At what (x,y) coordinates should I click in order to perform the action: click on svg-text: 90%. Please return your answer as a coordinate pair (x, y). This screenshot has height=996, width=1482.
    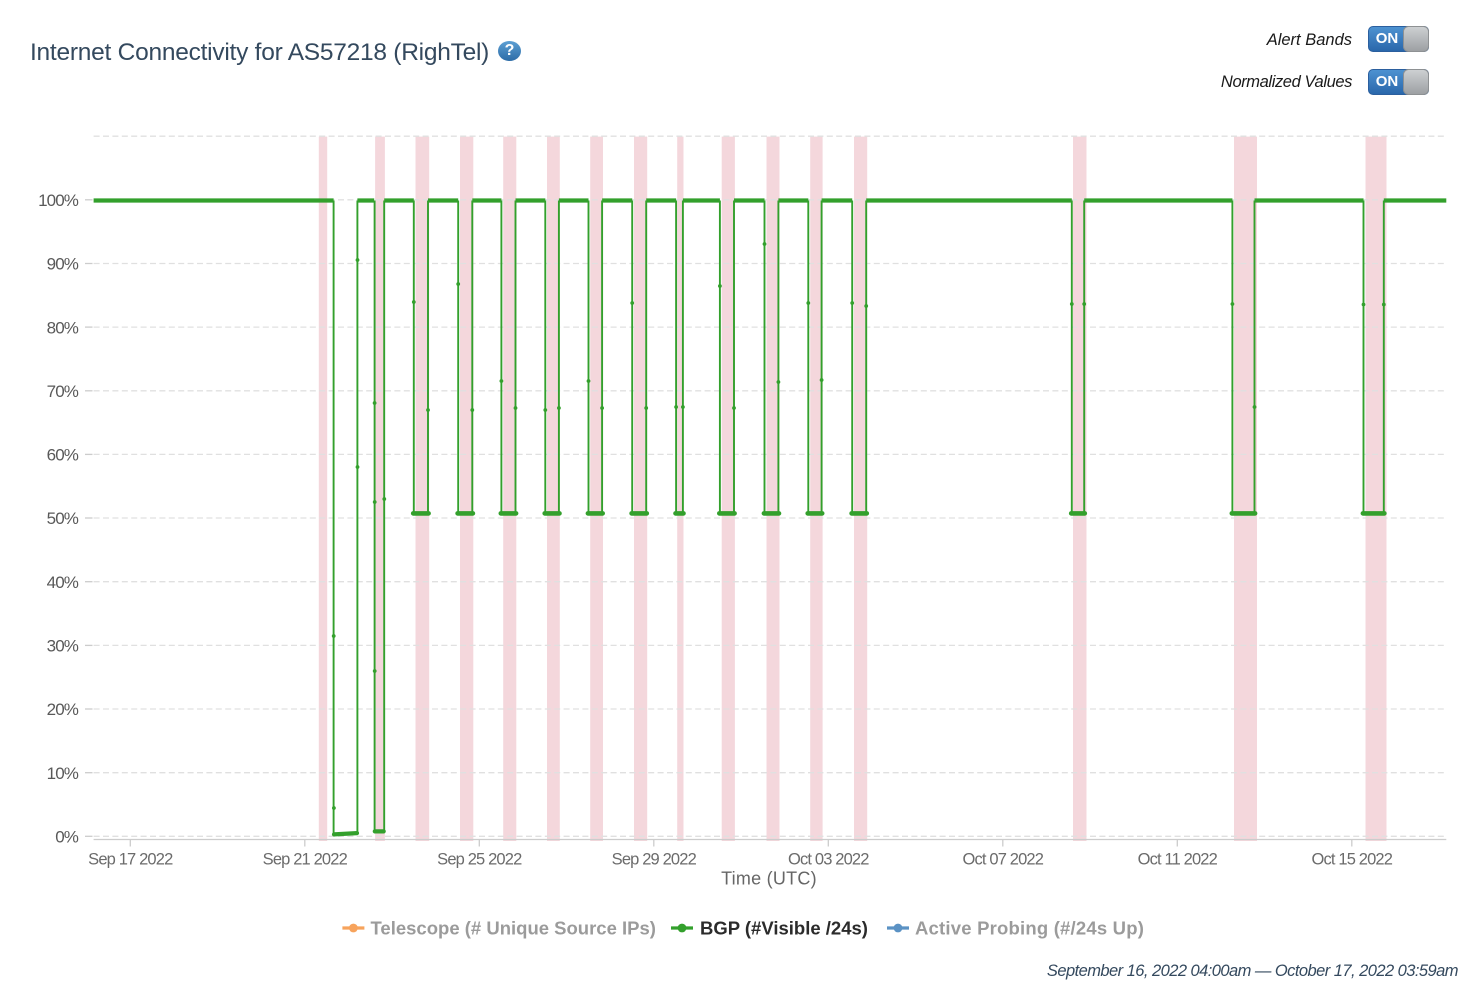
    Looking at the image, I should click on (63, 264).